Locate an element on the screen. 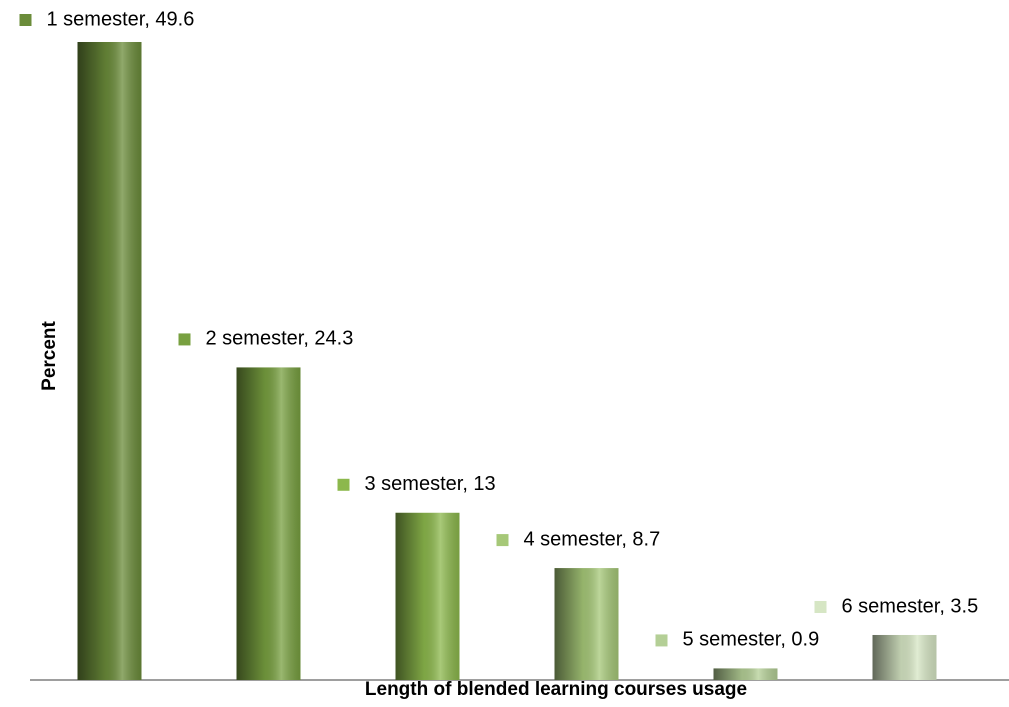 This screenshot has width=1009, height=707. y-axis-title: Percent is located at coordinates (49, 355).